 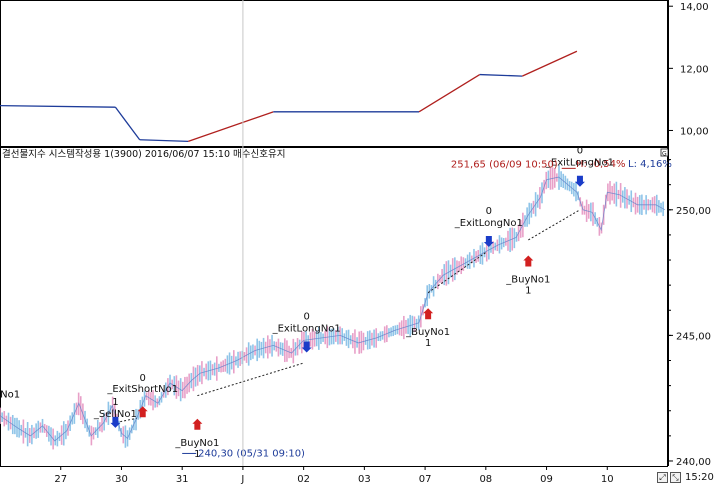 What do you see at coordinates (182, 479) in the screenshot?
I see `x-tick-label: 31` at bounding box center [182, 479].